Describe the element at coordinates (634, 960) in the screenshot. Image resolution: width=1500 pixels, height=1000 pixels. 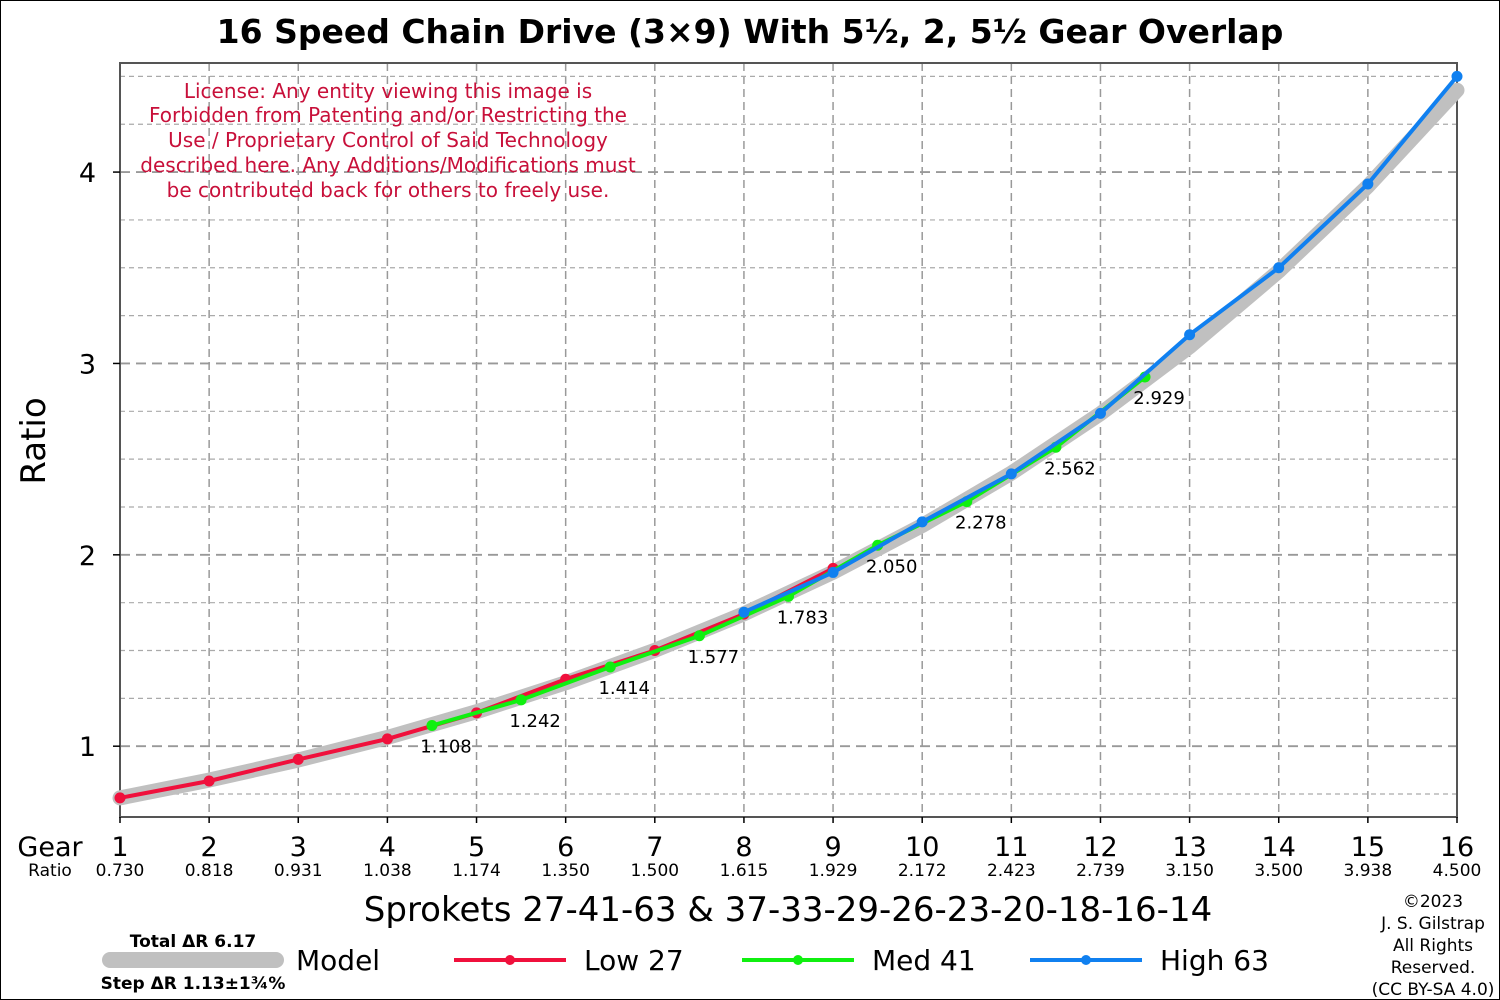
I see `legend-label-low: Low 27` at that location.